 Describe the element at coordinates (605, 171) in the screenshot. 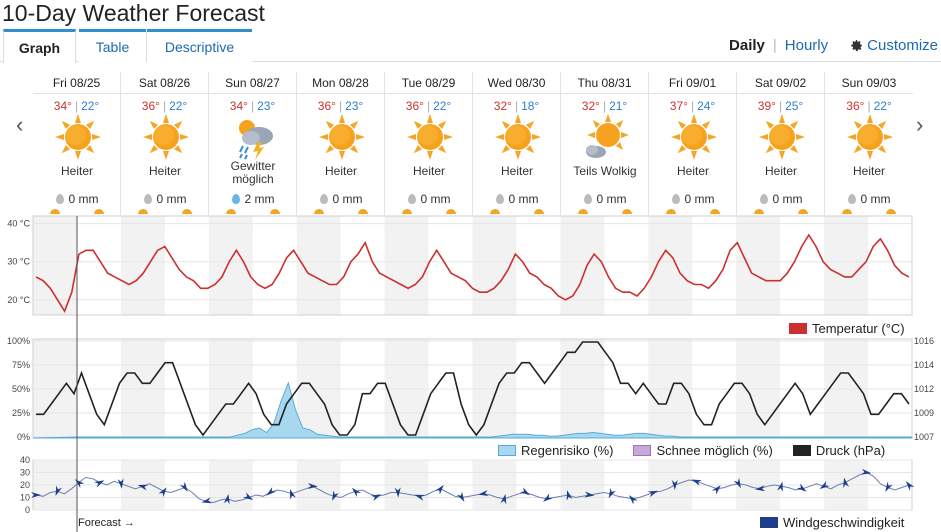

I see `condition-label: Teils Wolkig` at that location.